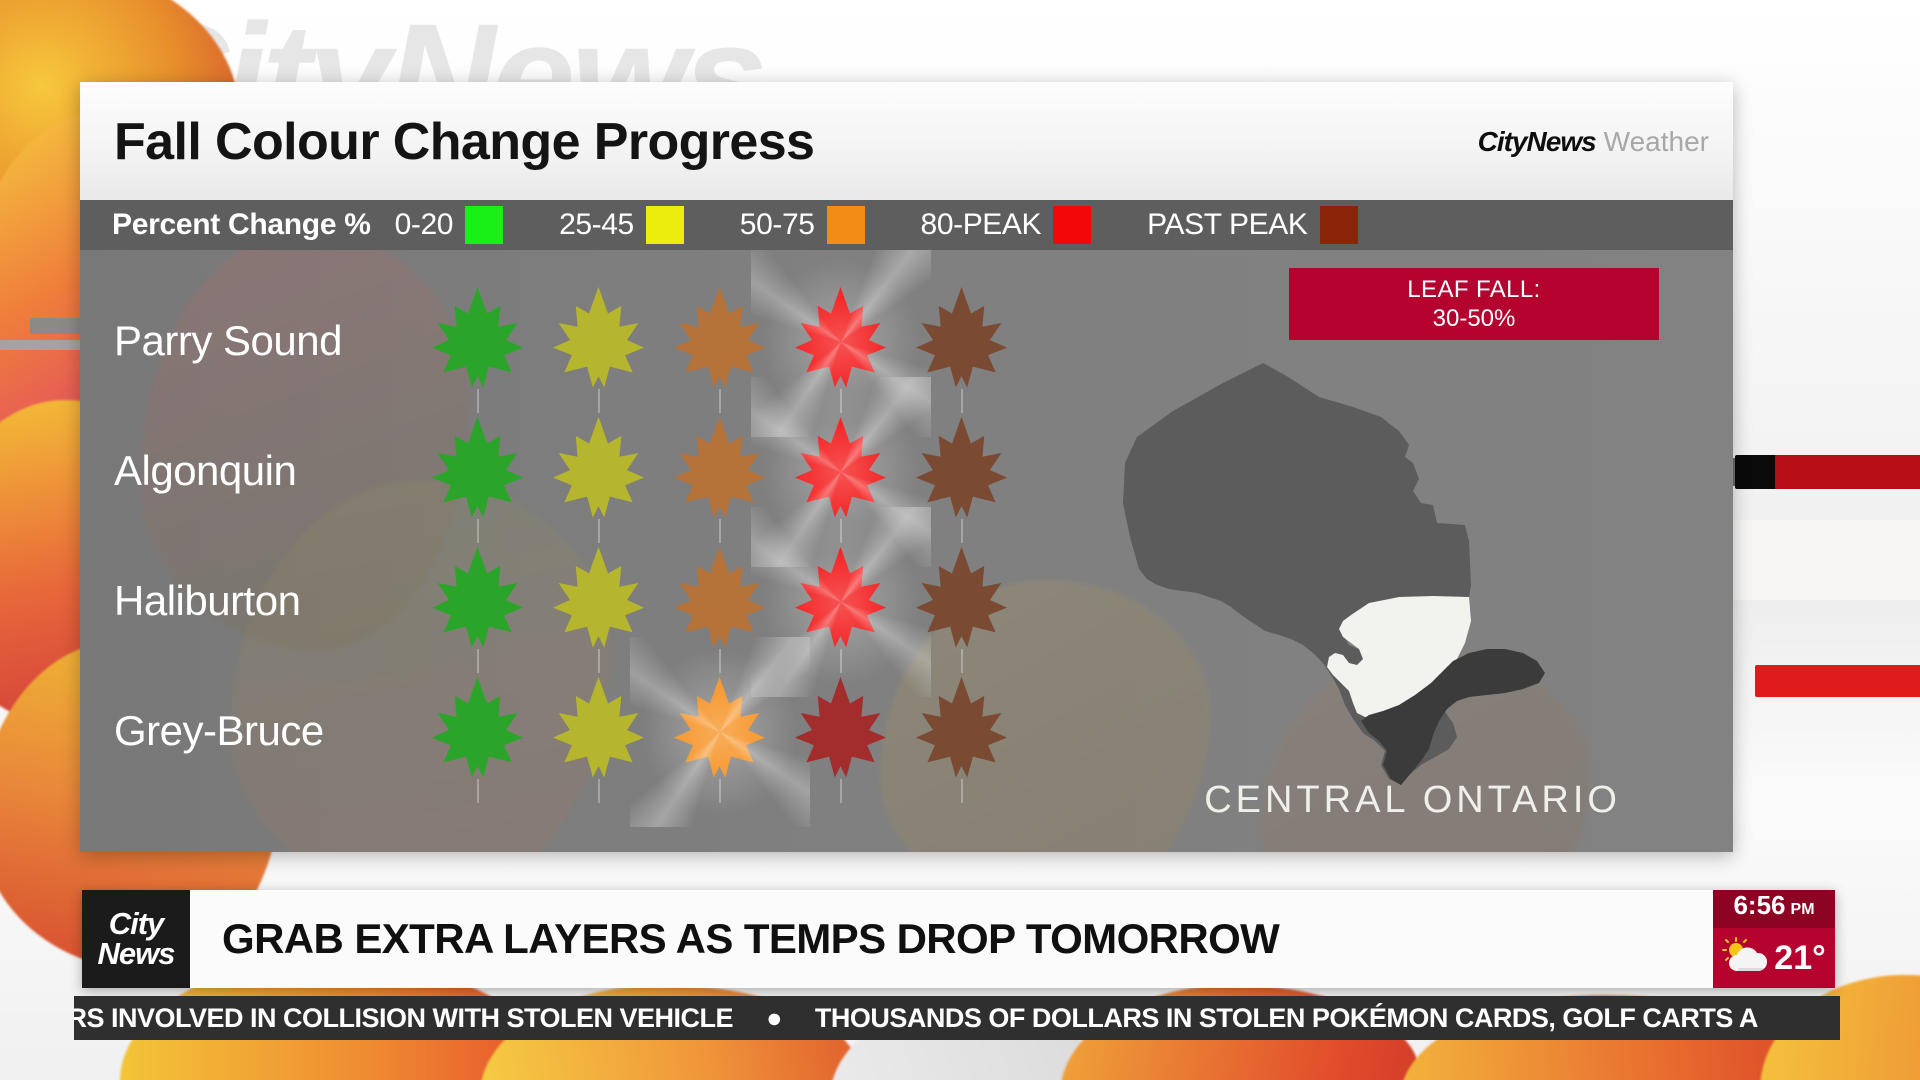  Describe the element at coordinates (1759, 905) in the screenshot. I see `clock-time: 6:56` at that location.